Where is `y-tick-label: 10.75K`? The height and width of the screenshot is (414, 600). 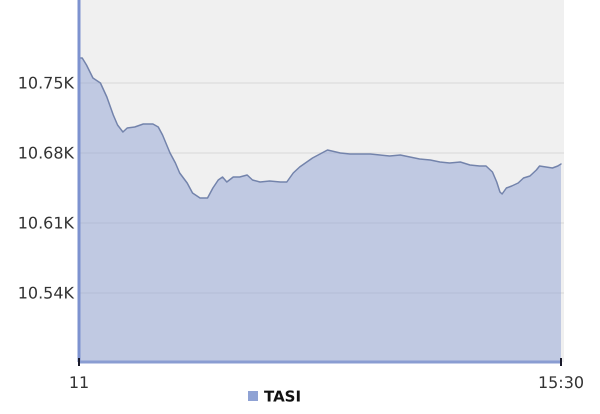 y-tick-label: 10.75K is located at coordinates (46, 83).